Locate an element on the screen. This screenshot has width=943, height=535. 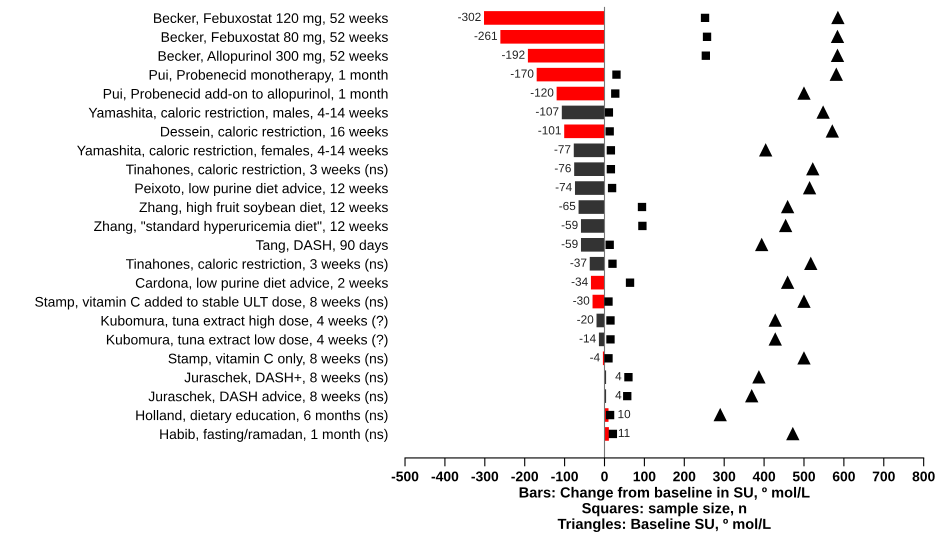
x-axis-title: Bars: Change from baseline in SU, º mol/L Squares: sample size, n Triangles: Baseline SU, º mol/L is located at coordinates (665, 509).